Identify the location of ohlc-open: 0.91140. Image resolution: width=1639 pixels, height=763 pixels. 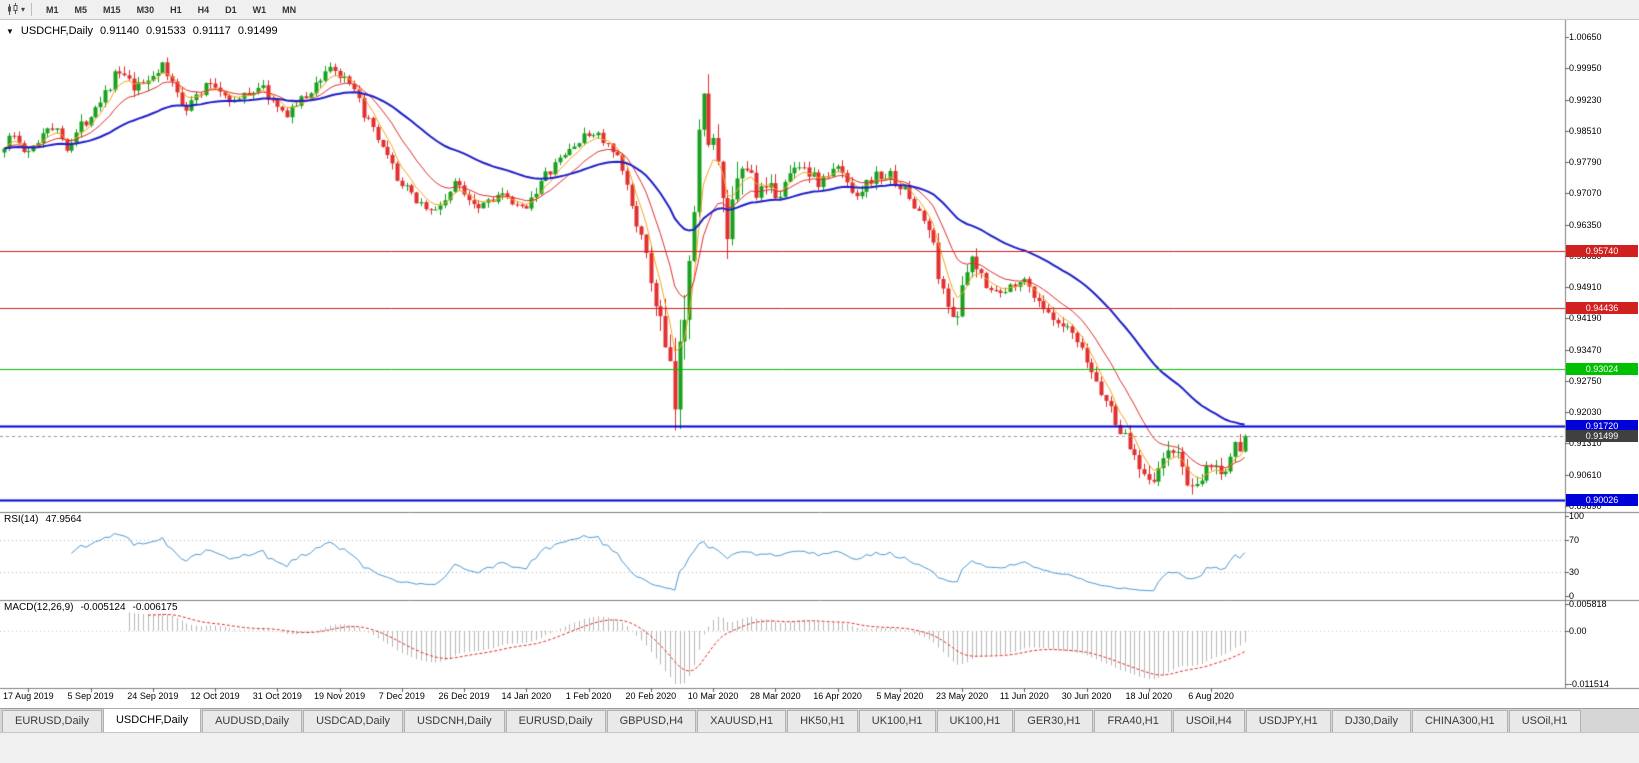
(119, 31).